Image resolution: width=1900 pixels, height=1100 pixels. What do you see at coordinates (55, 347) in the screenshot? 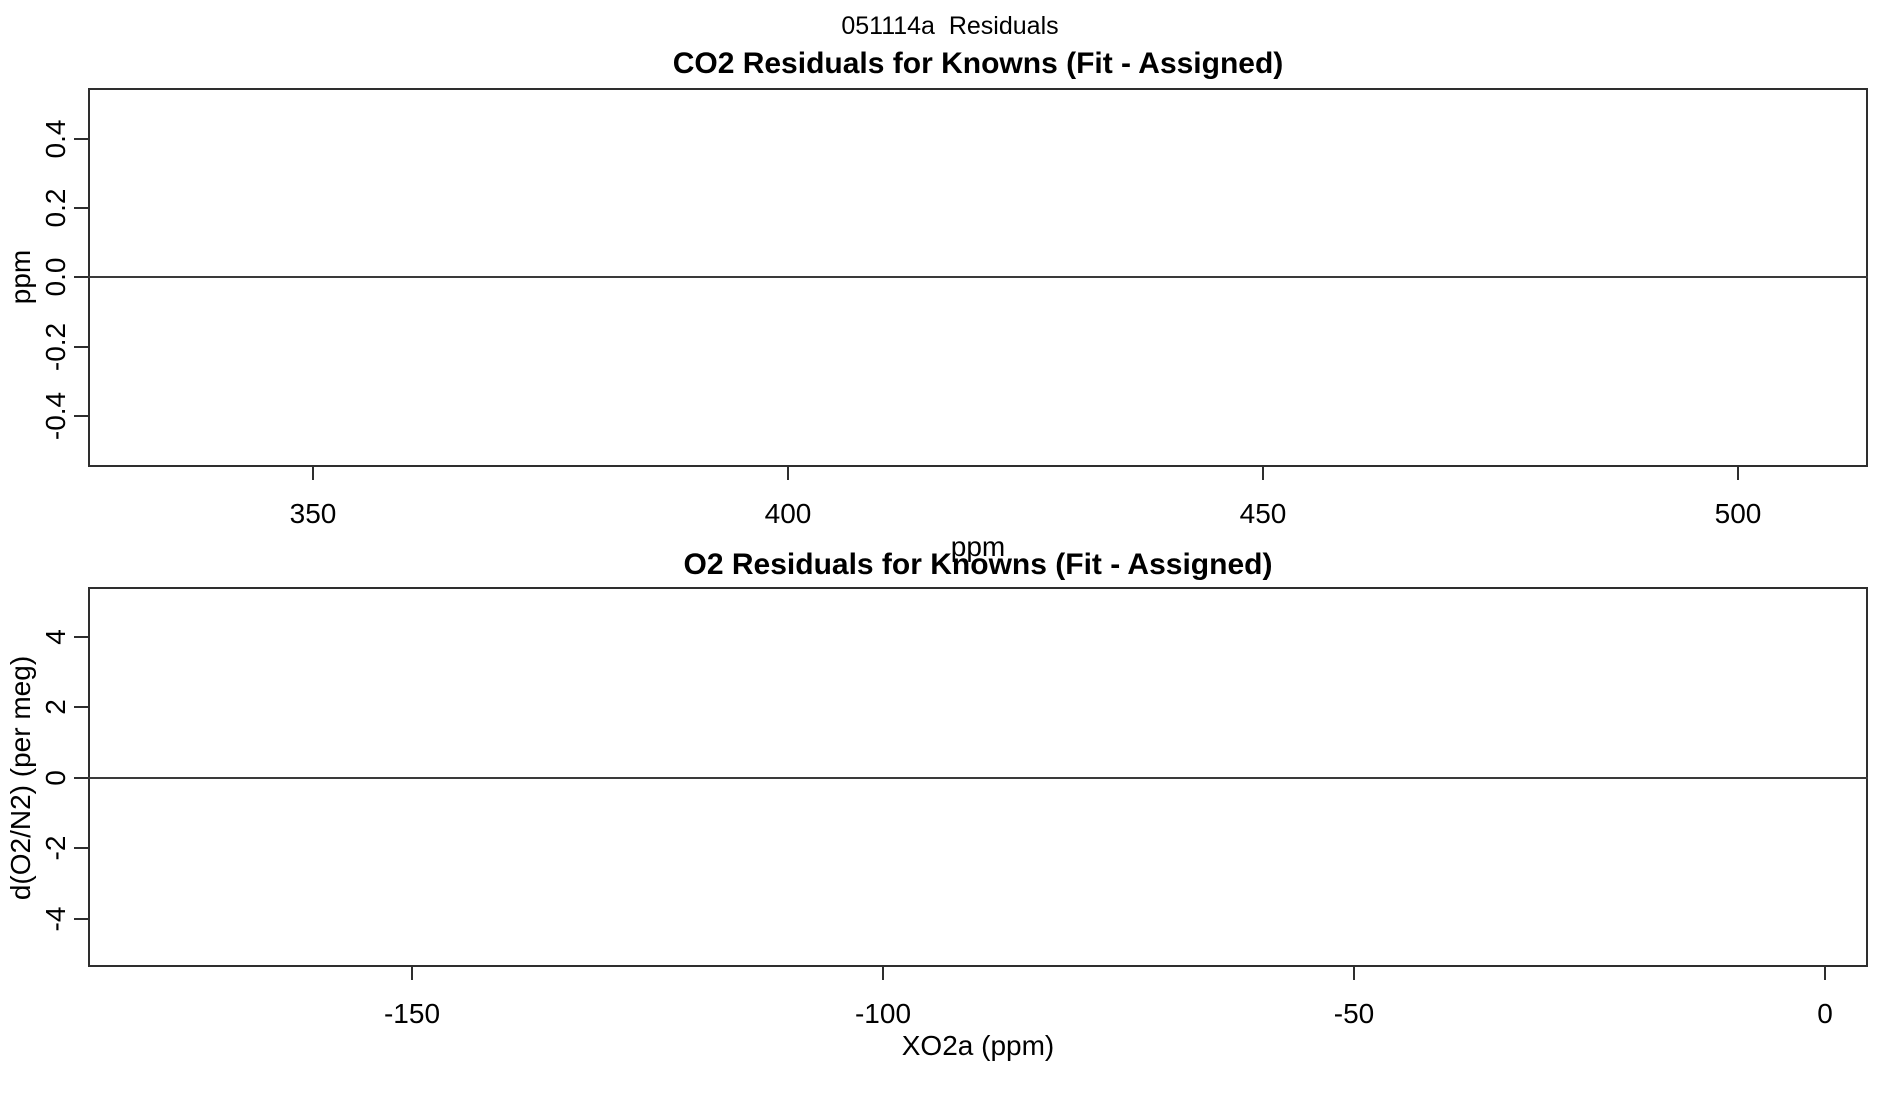
I see `co2-ytick-label: -0.2` at bounding box center [55, 347].